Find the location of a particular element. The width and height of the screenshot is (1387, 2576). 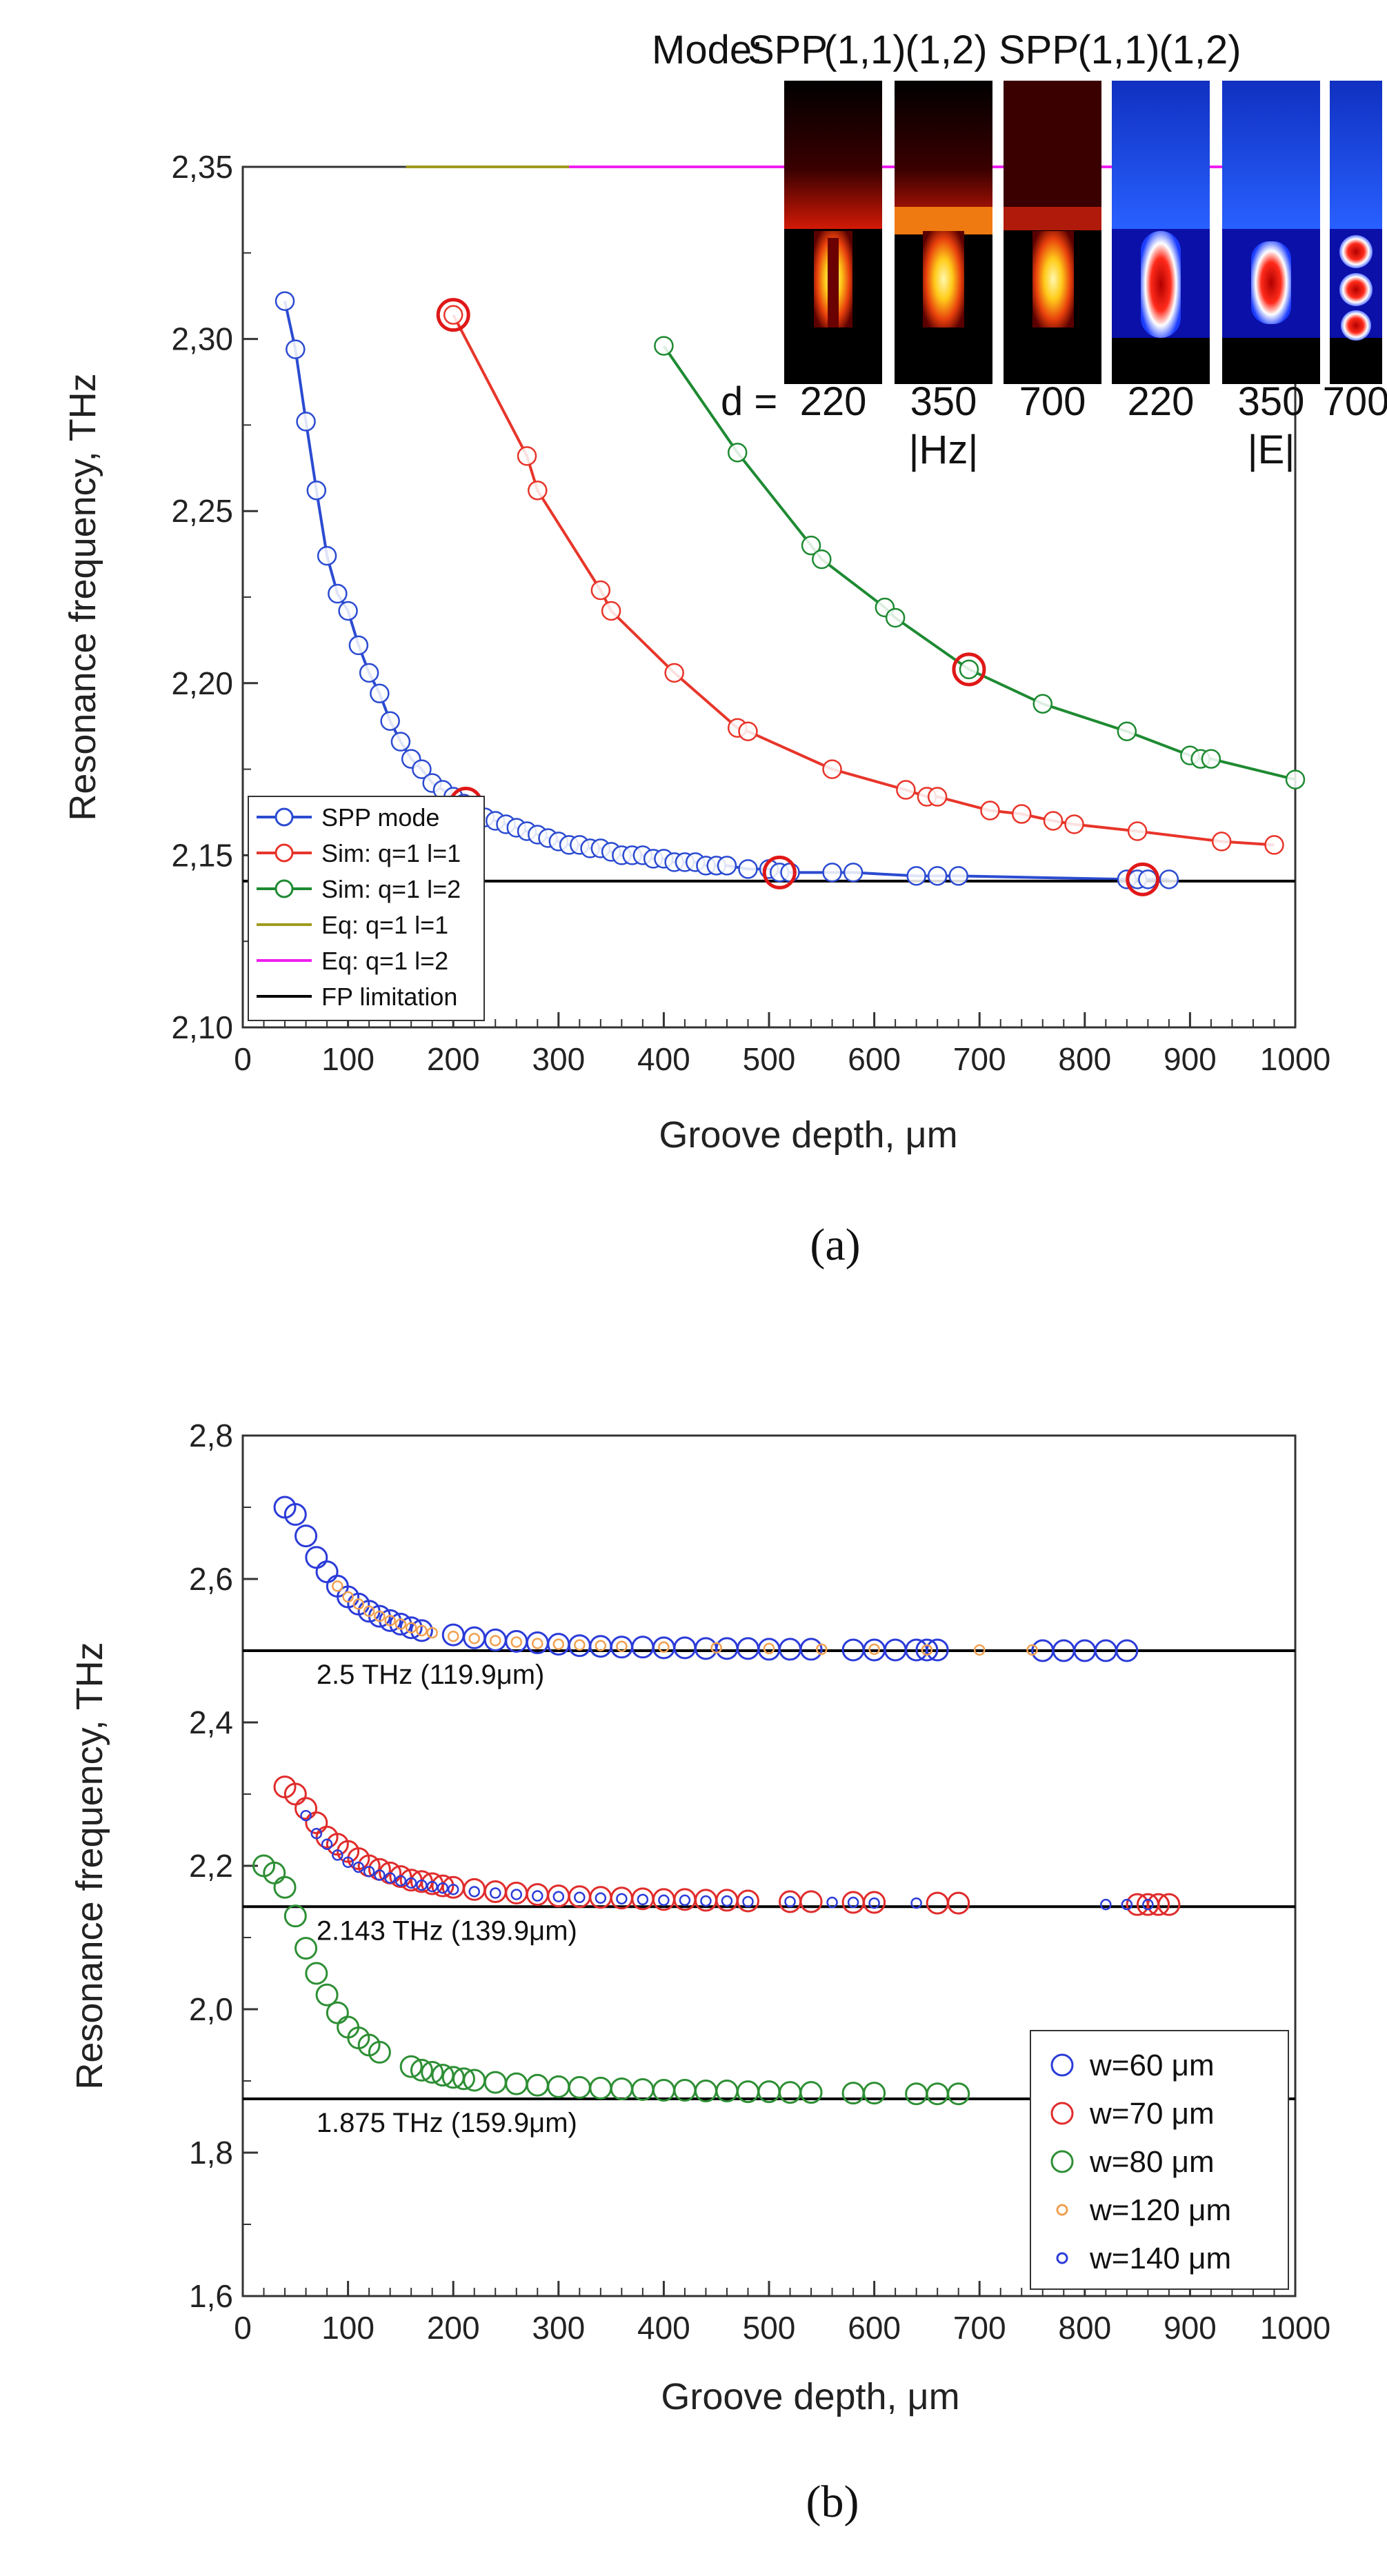

panel-a-x-axis-label: Groove depth, μm is located at coordinates (808, 1135).